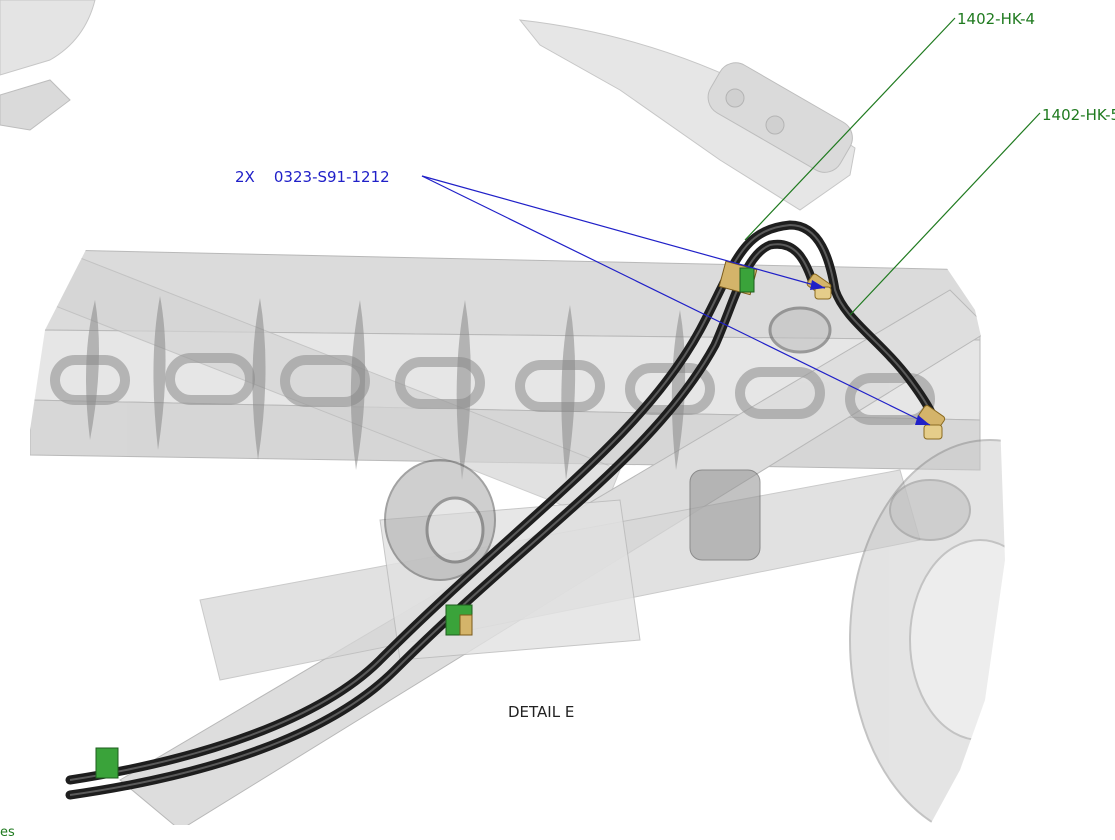  I want to click on fitting-callout: 2X 0323-S91-1212, so click(312, 177).